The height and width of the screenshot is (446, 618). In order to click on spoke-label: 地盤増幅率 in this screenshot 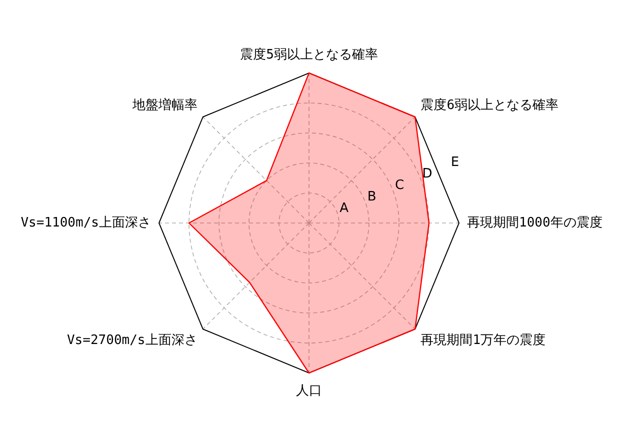, I will do `click(164, 105)`.